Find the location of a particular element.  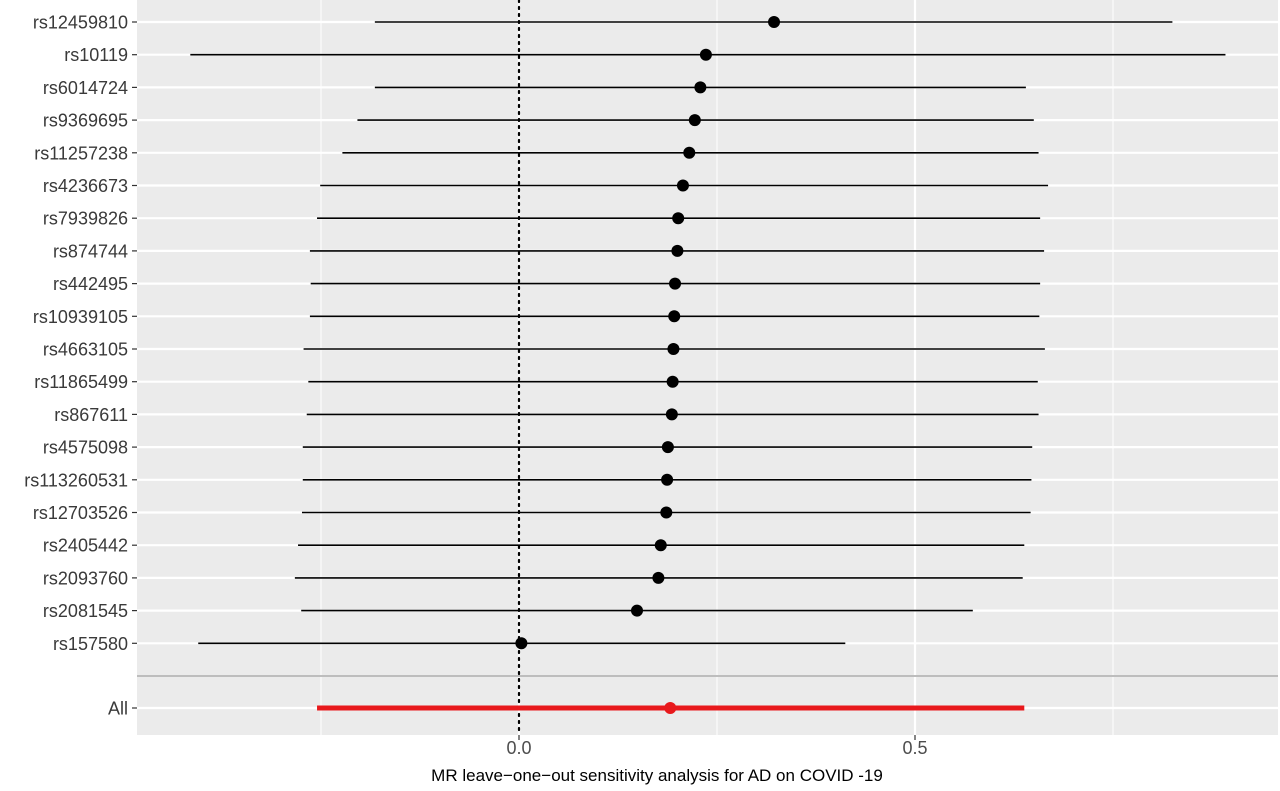

y-tick-label: rs7939826 is located at coordinates (85, 219).